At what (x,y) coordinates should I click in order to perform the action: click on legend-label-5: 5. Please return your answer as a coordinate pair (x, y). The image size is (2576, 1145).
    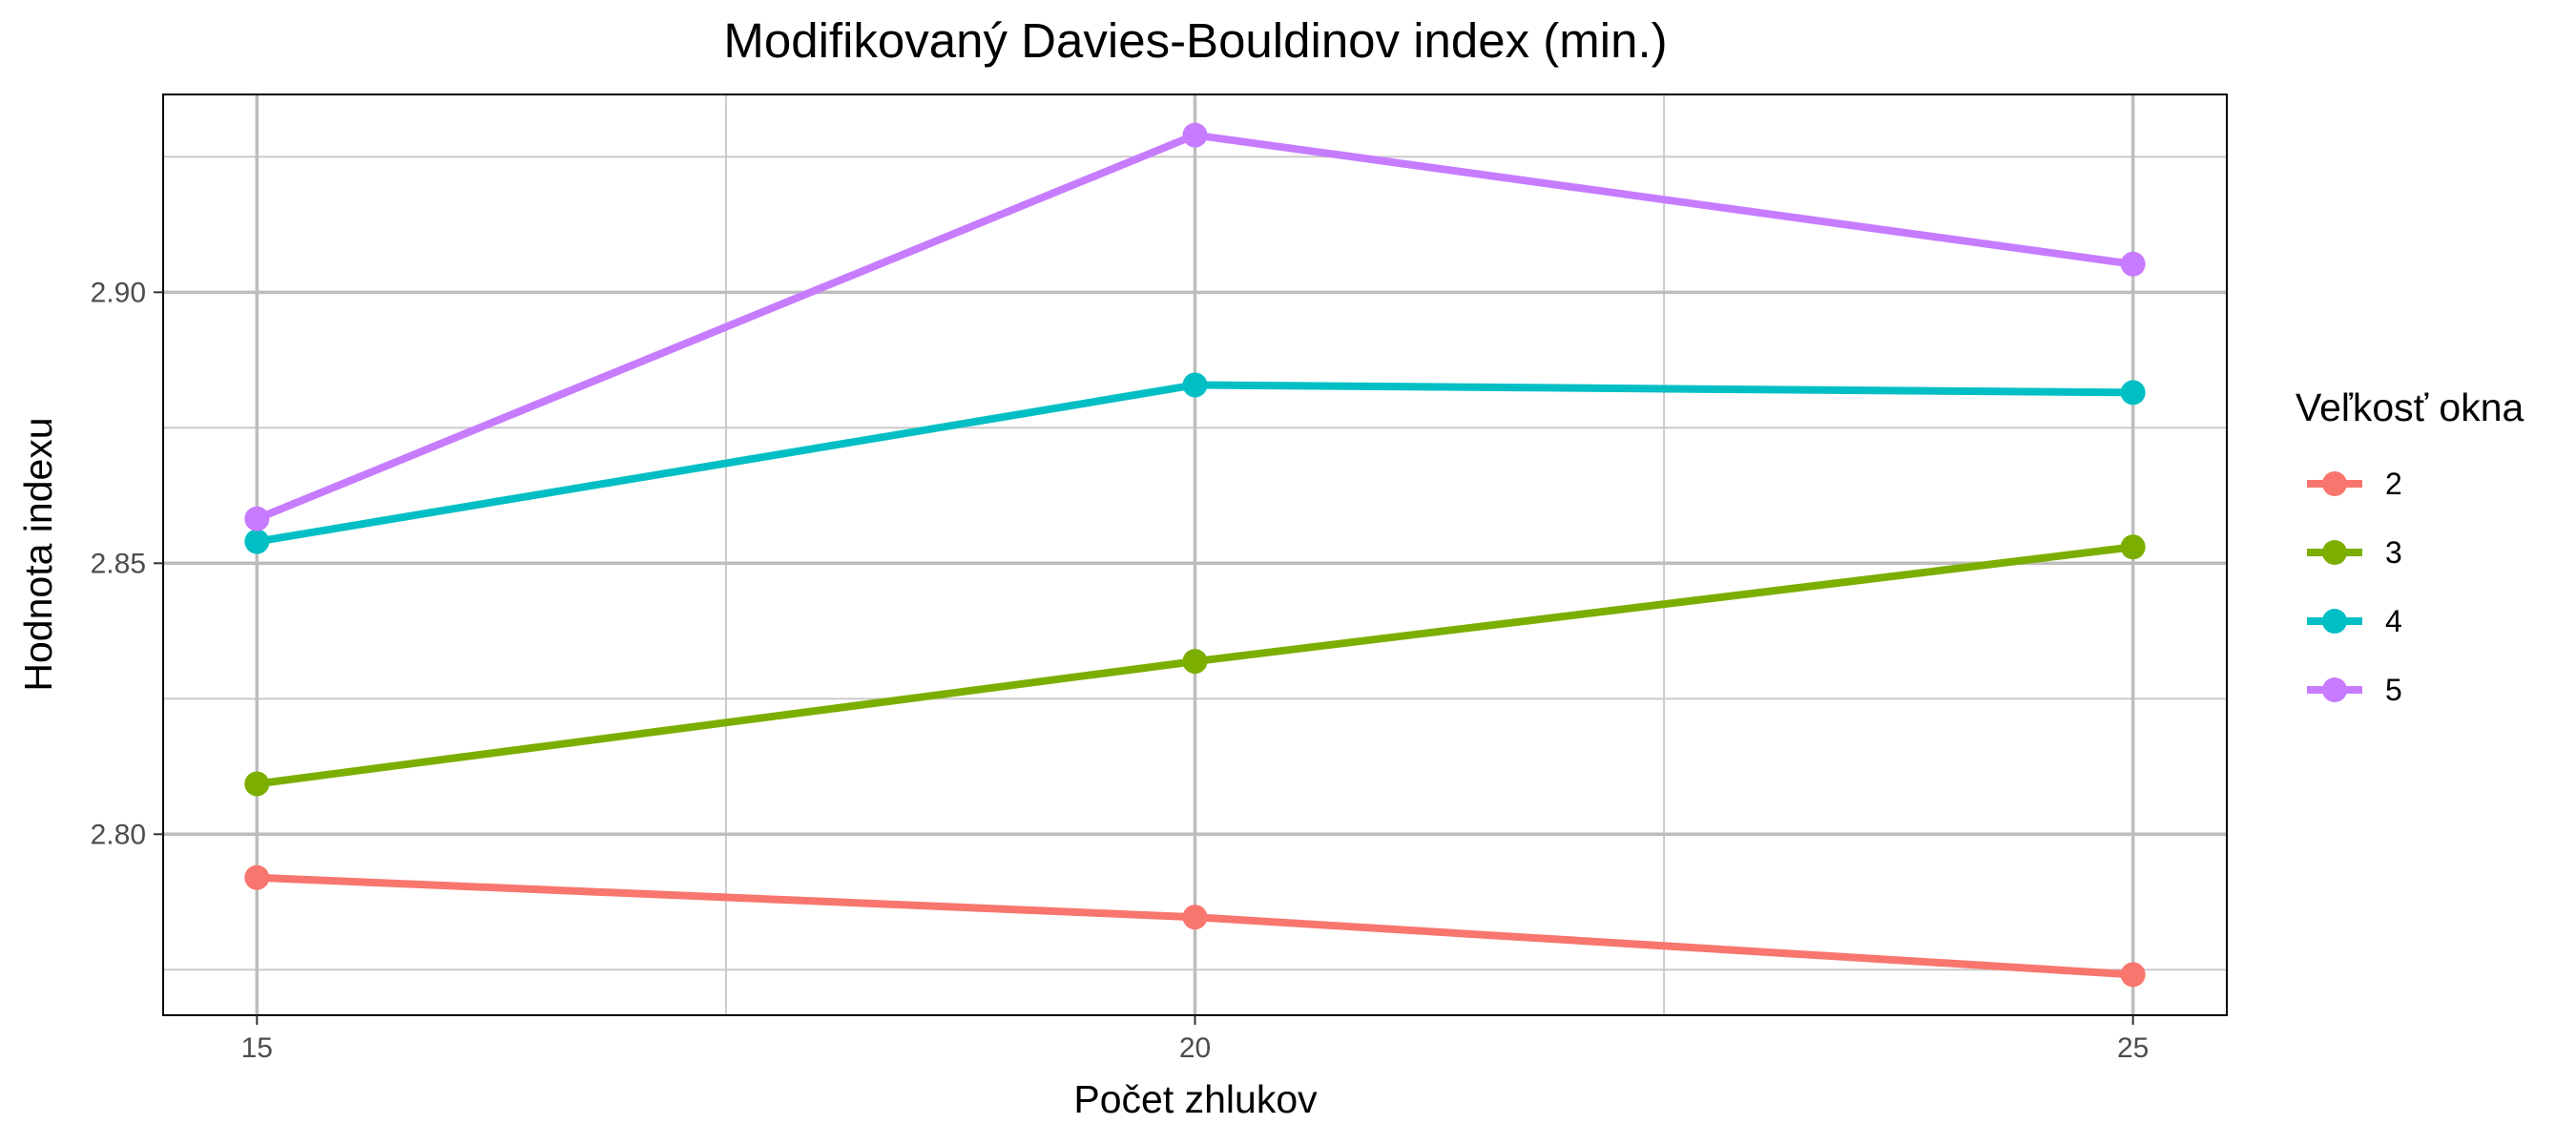
    Looking at the image, I should click on (2393, 690).